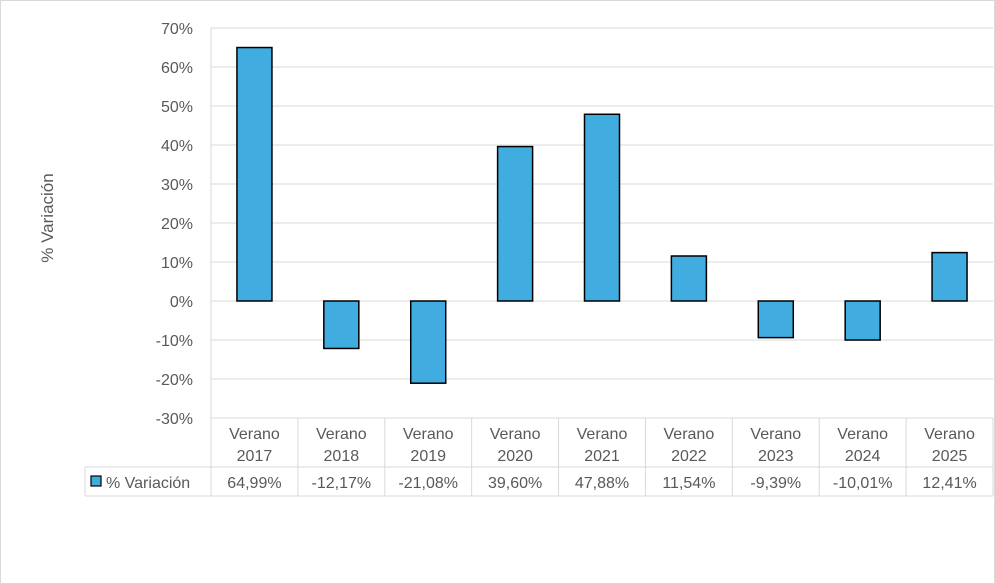 The width and height of the screenshot is (995, 584). What do you see at coordinates (177, 107) in the screenshot?
I see `y-tick-label: 50%` at bounding box center [177, 107].